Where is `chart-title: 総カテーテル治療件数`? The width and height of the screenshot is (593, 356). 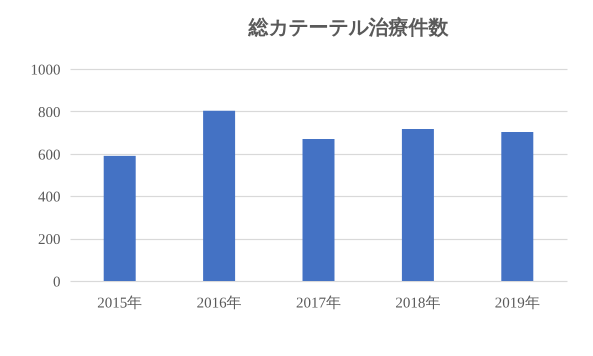
chart-title: 総カテーテル治療件数 is located at coordinates (349, 27).